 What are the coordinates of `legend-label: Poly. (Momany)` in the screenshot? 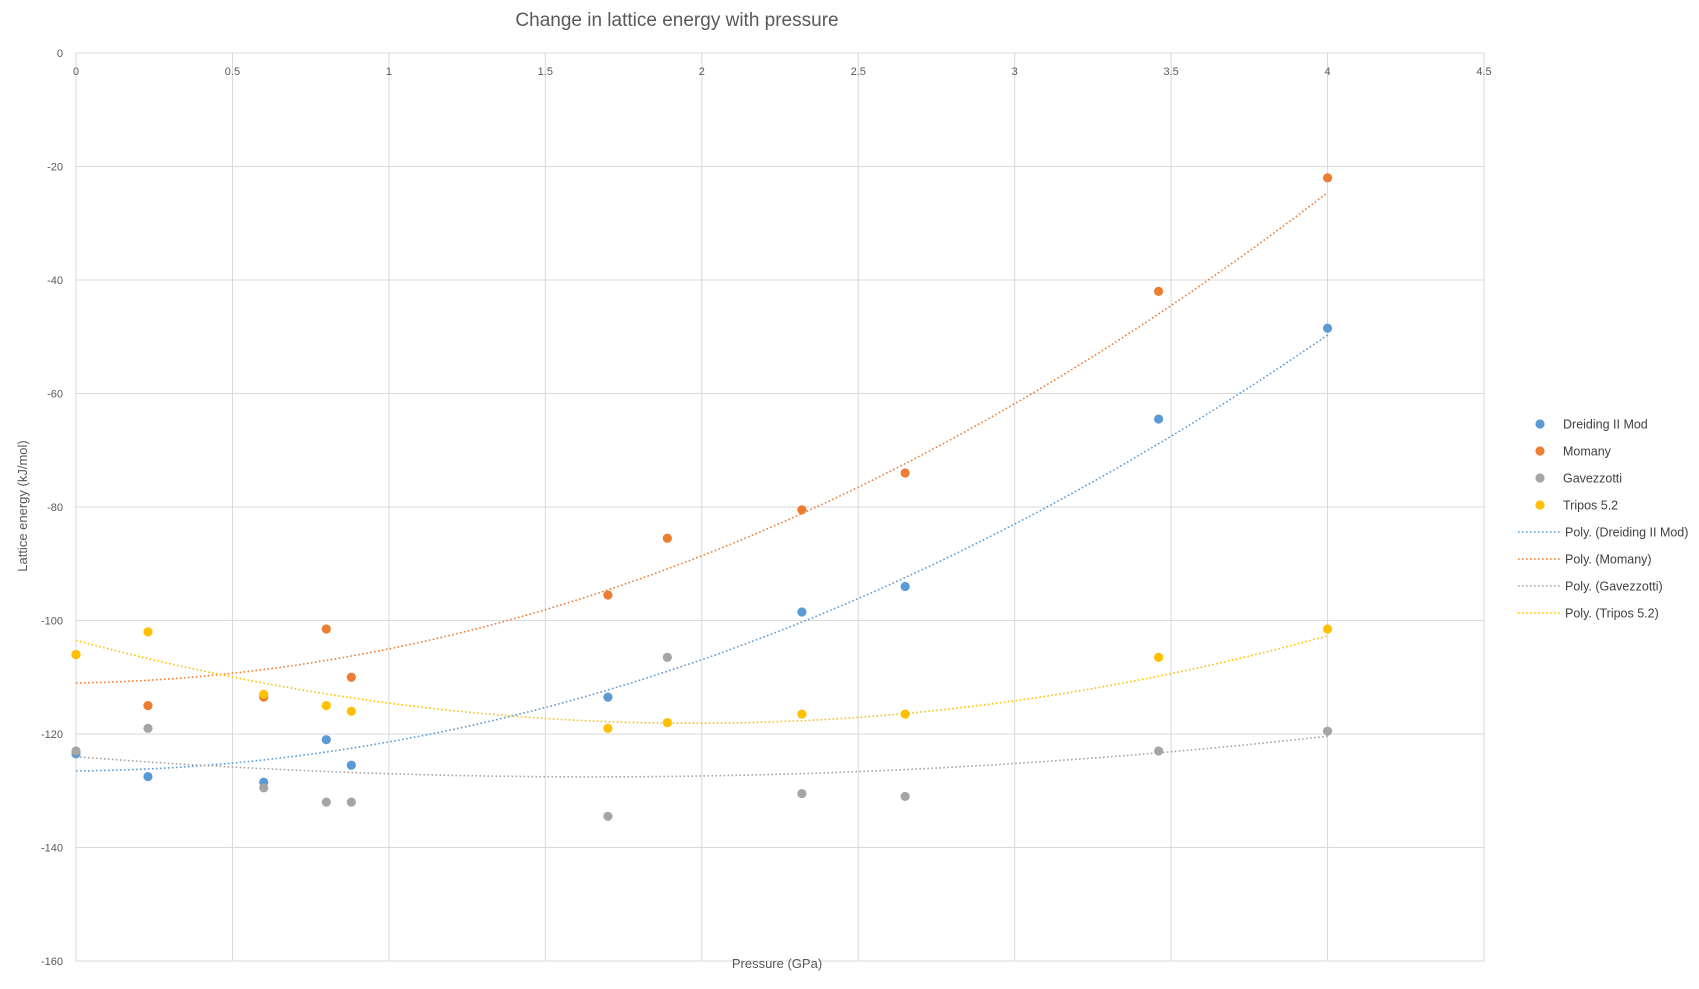 It's located at (1608, 560).